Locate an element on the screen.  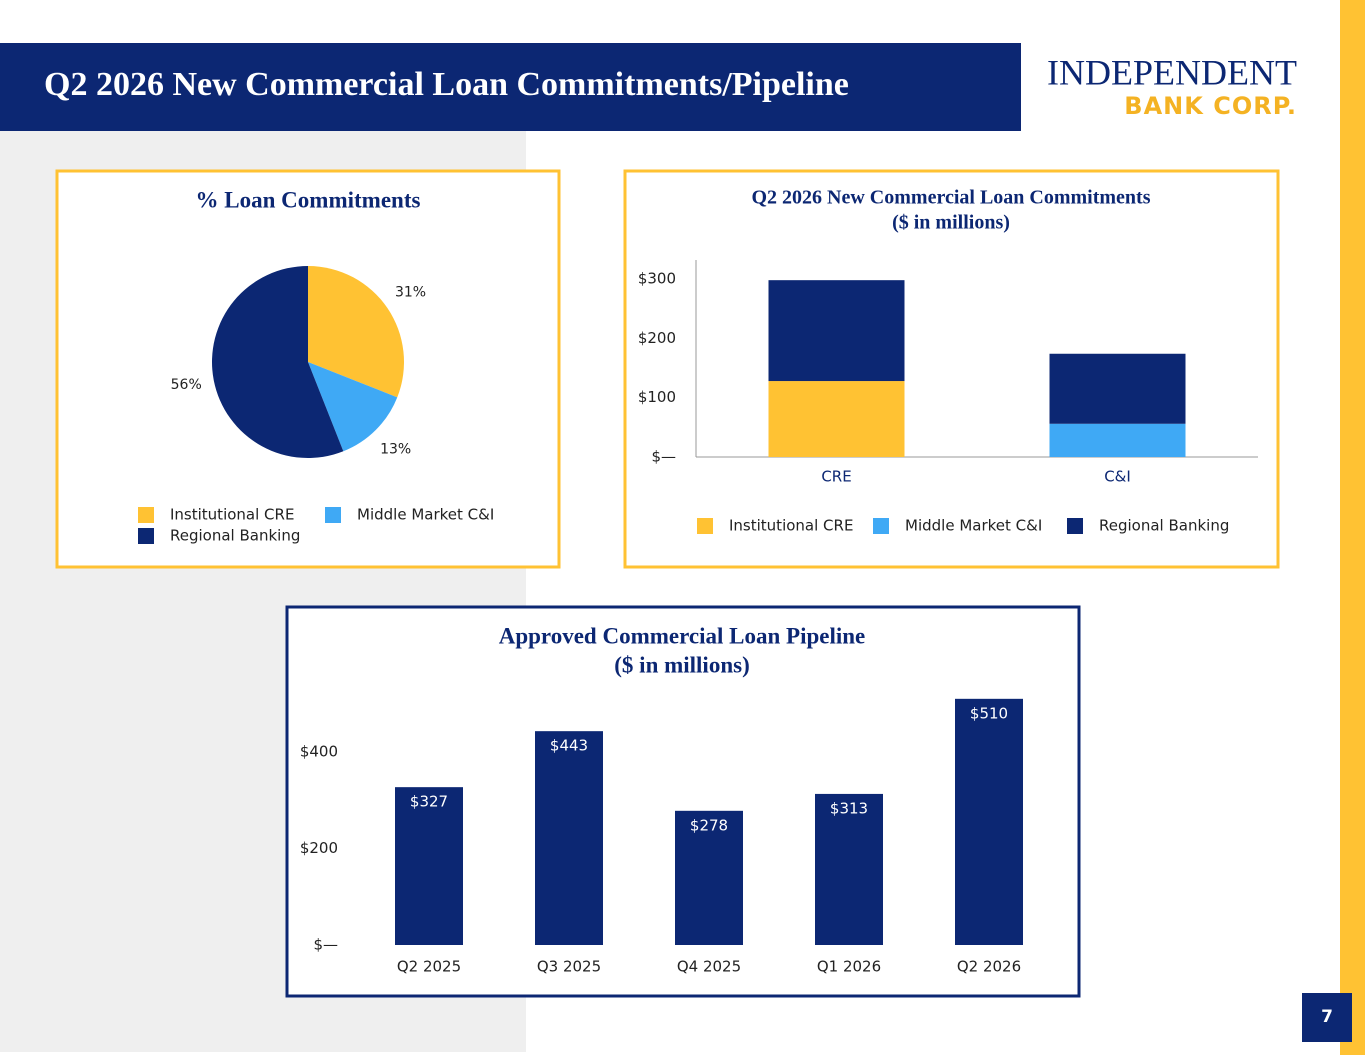
x-tick-label: CRE is located at coordinates (836, 477).